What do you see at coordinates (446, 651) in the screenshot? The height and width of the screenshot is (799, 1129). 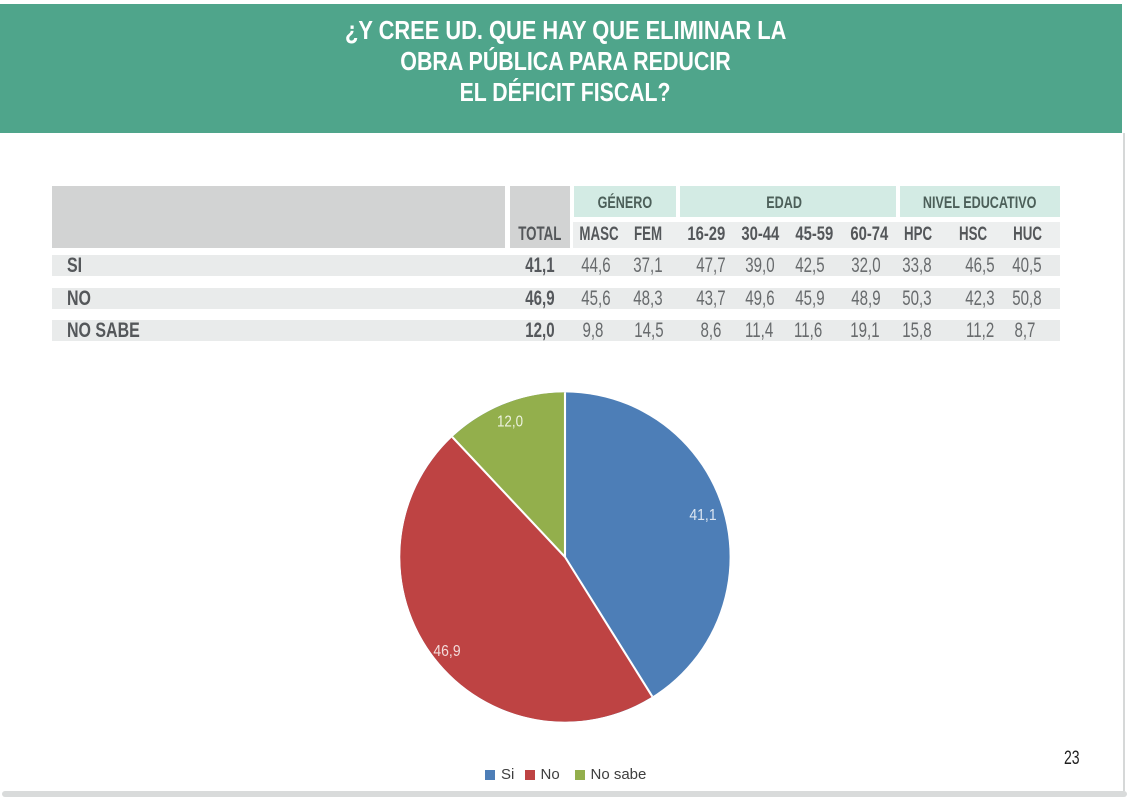 I see `svg-text: 46,9` at bounding box center [446, 651].